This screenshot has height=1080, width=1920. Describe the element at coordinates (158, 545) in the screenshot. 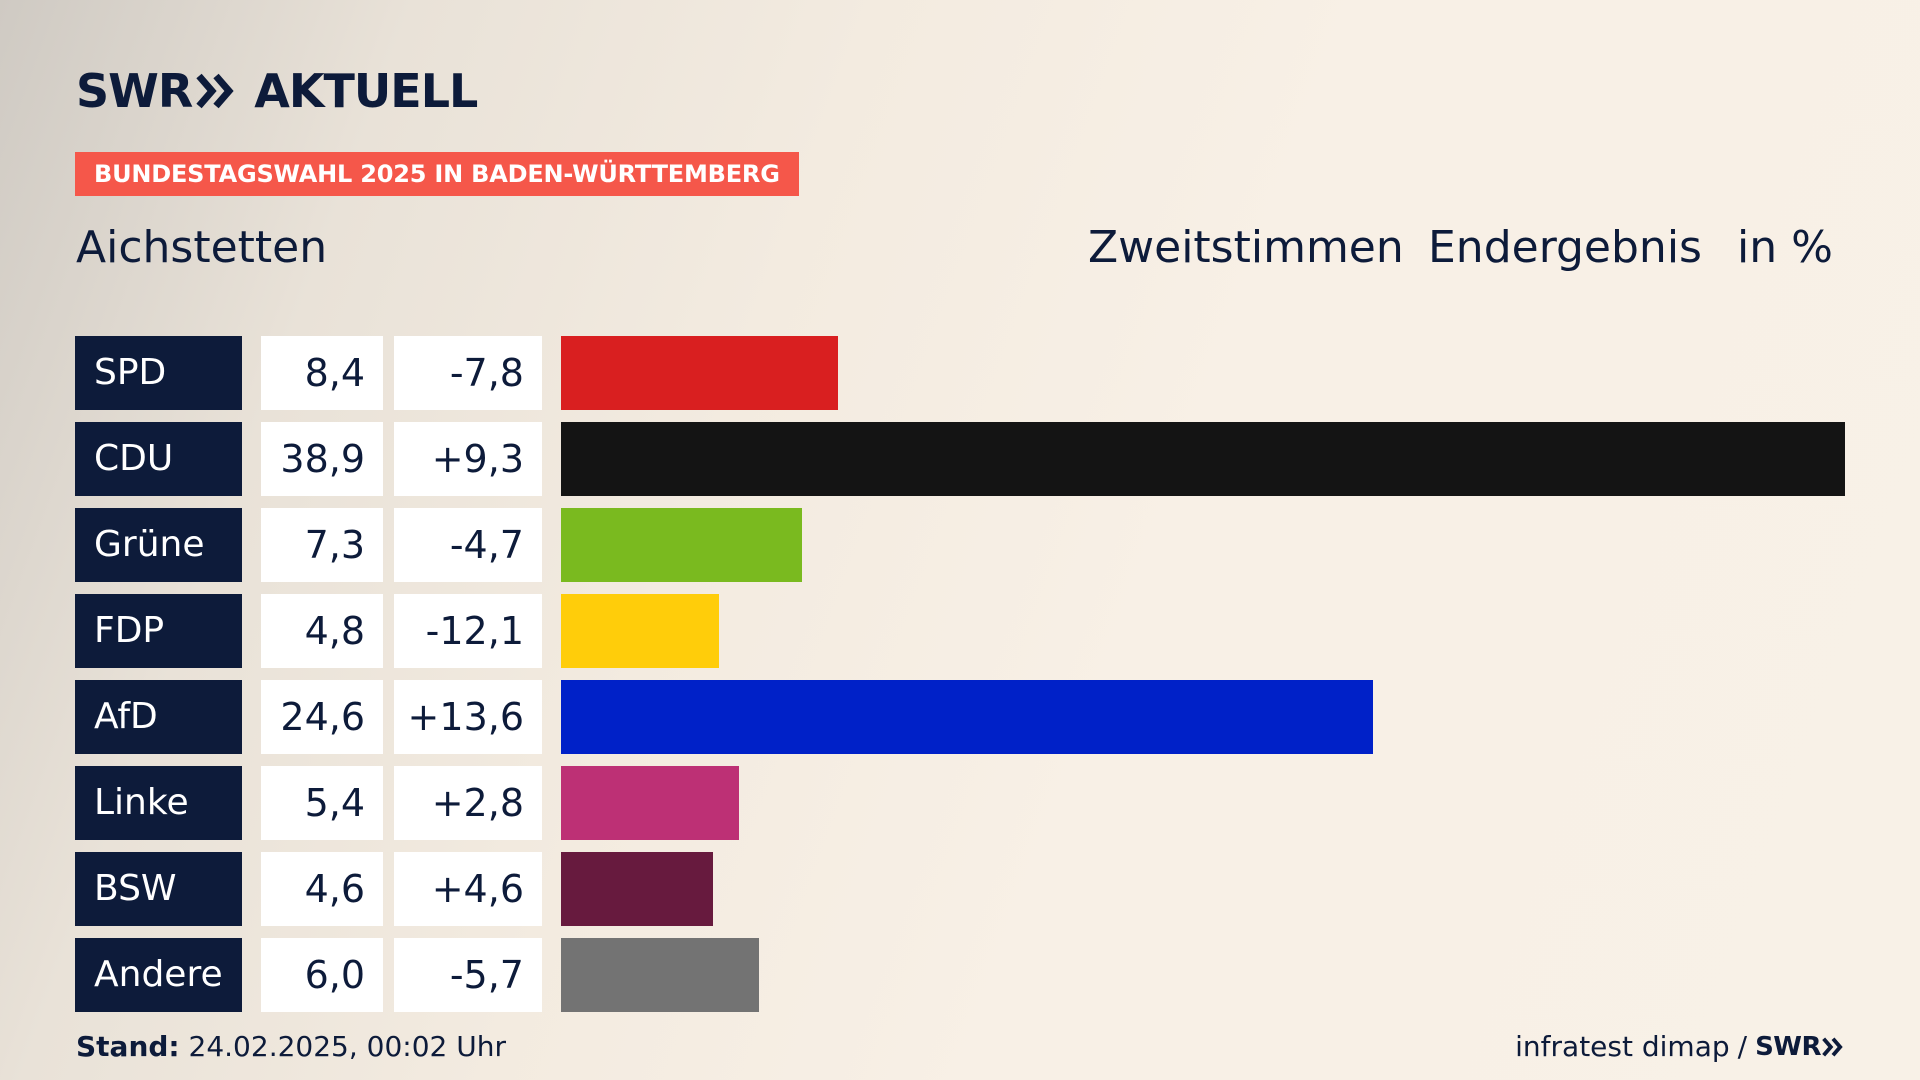

I see `party-label-grne: Grüne` at that location.